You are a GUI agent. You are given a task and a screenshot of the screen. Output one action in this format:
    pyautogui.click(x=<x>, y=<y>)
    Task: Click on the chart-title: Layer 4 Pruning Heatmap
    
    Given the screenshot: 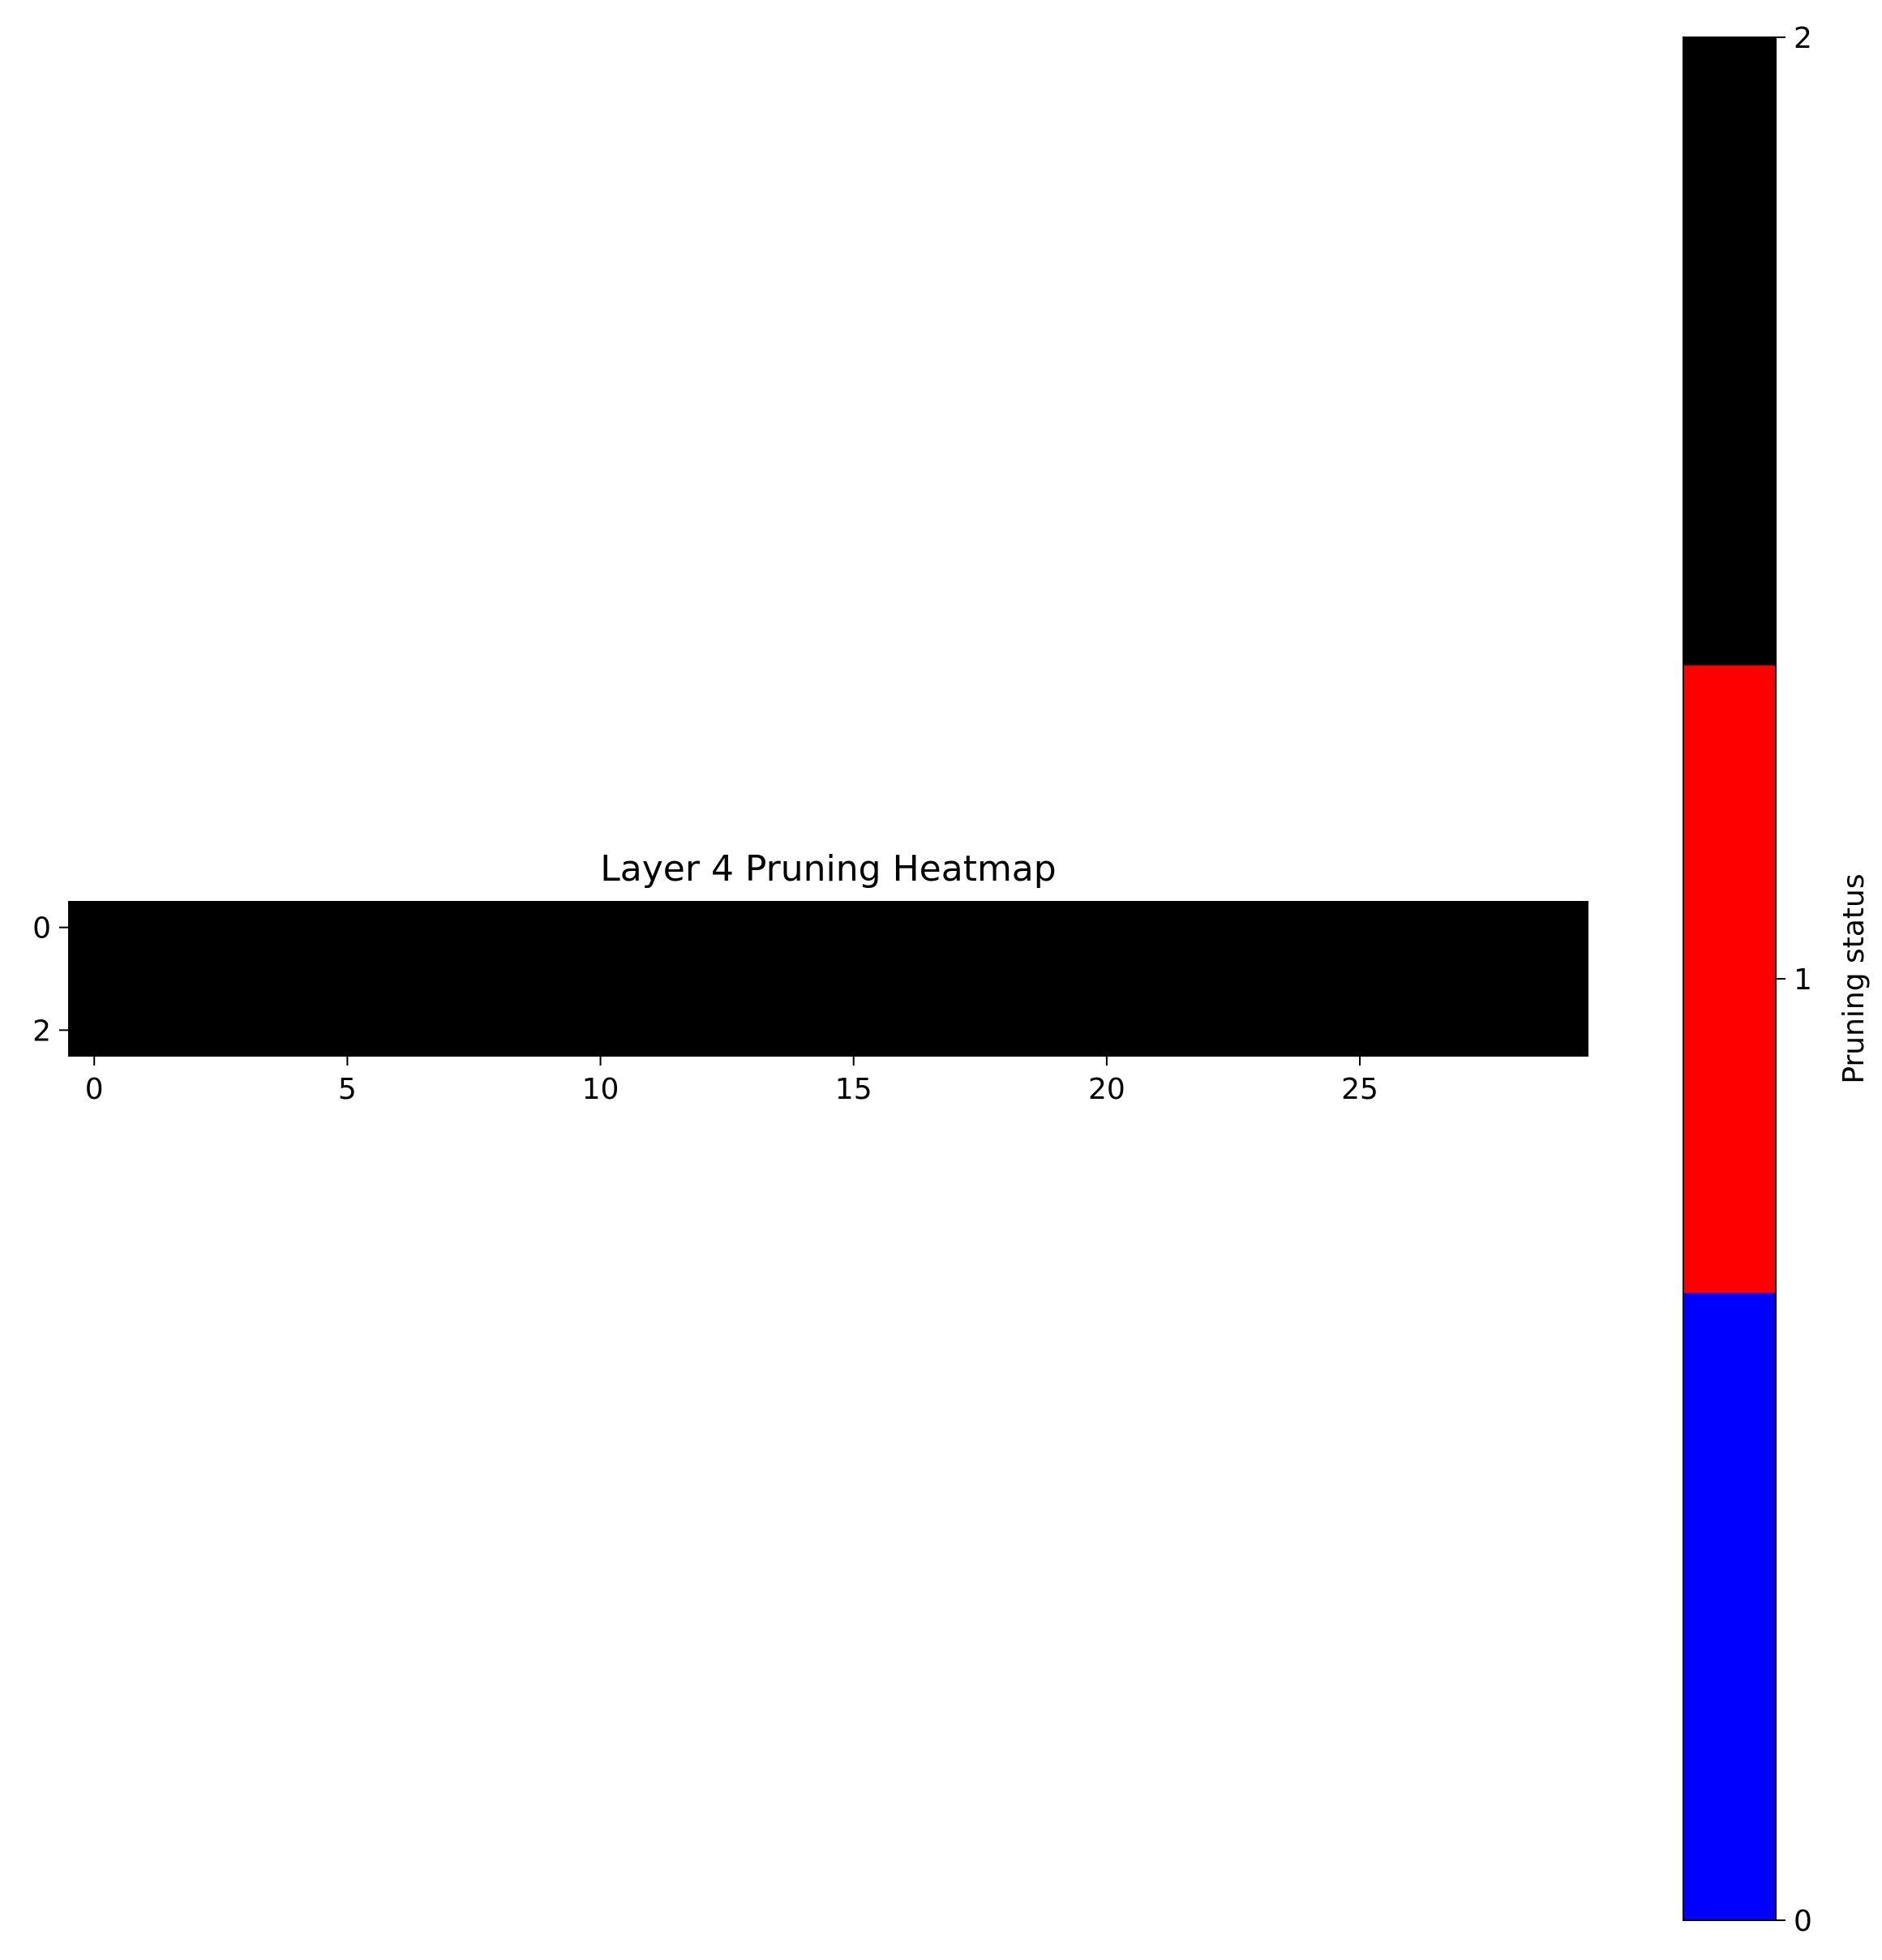 What is the action you would take?
    pyautogui.click(x=828, y=869)
    